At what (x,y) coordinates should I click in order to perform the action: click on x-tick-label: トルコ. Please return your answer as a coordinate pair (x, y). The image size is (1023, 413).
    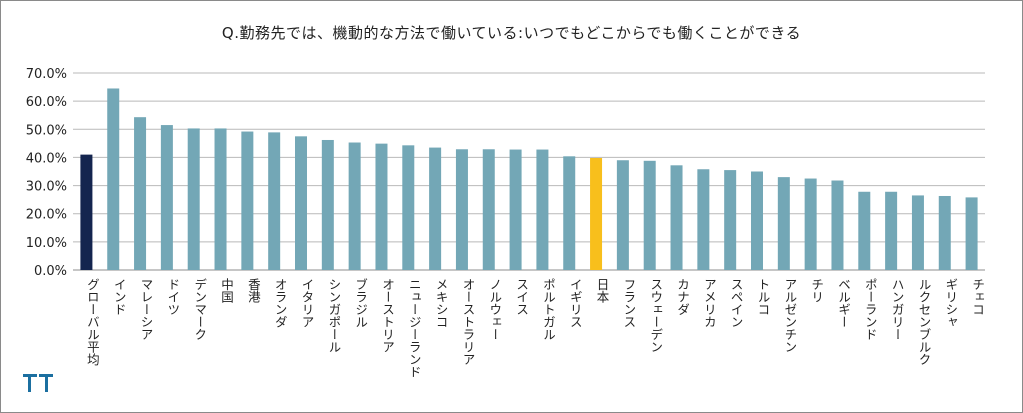
    Looking at the image, I should click on (763, 297).